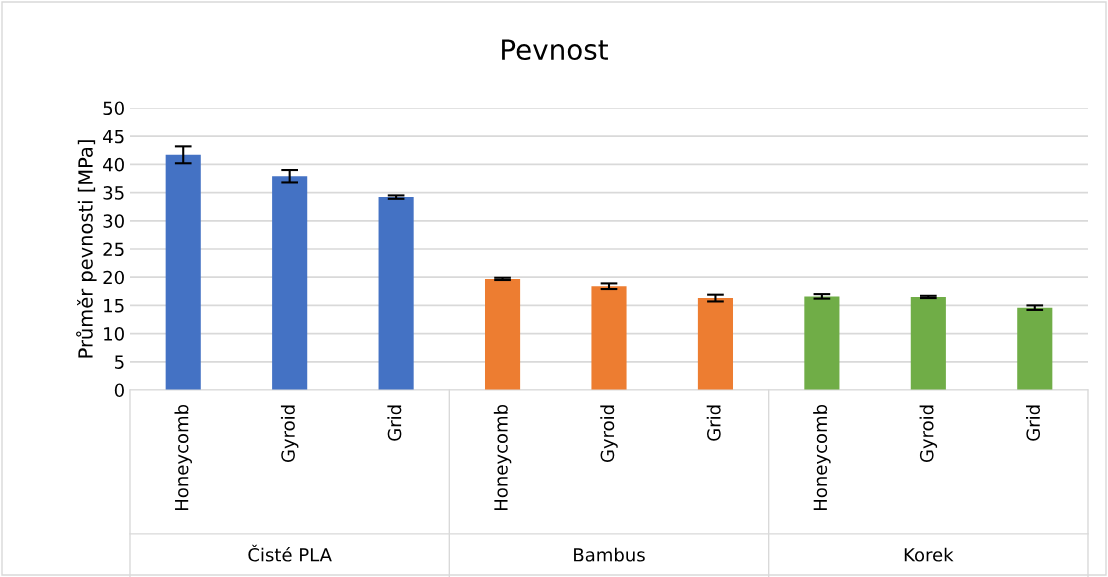 The height and width of the screenshot is (577, 1108). What do you see at coordinates (113, 108) in the screenshot?
I see `y-tick-label: 50` at bounding box center [113, 108].